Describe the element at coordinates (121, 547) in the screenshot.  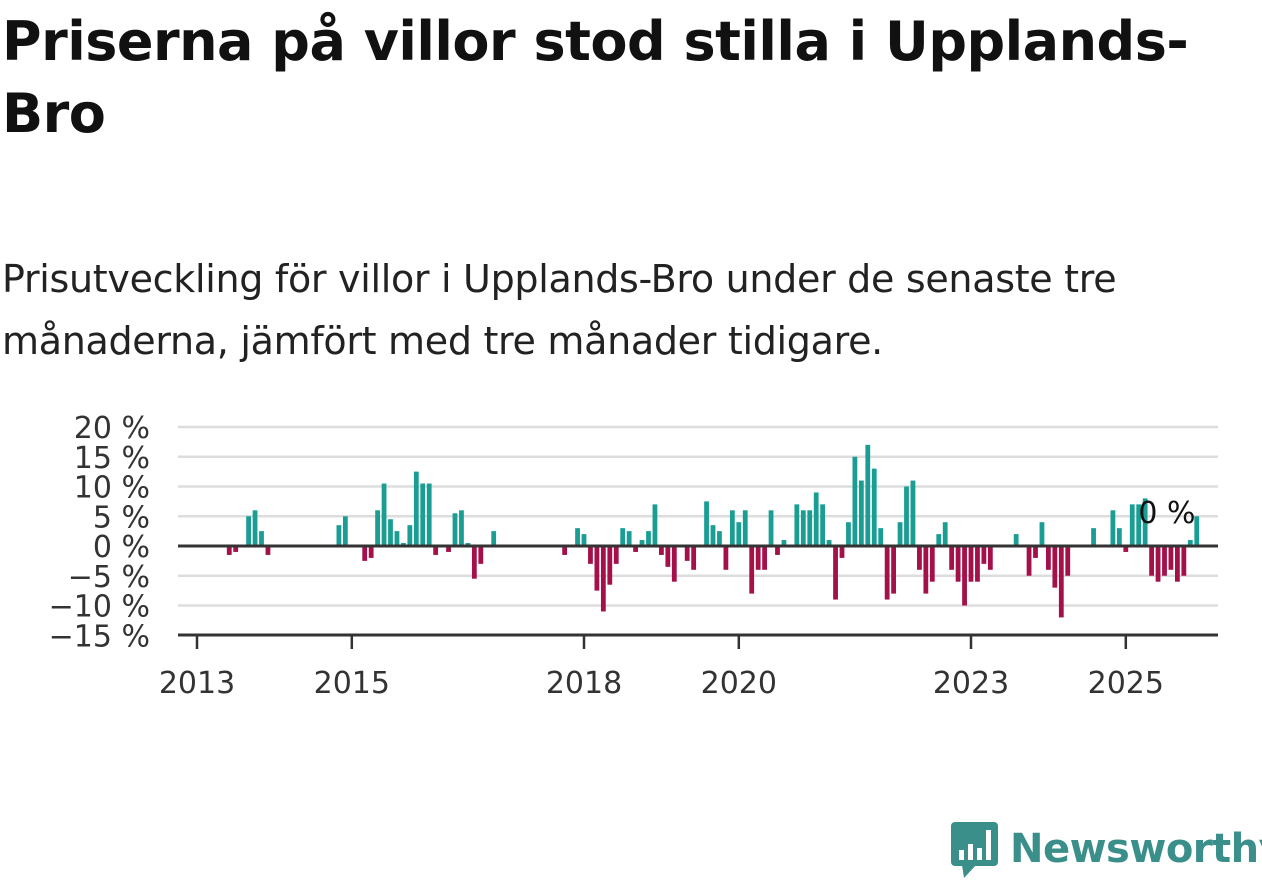
I see `y-tick-label: 0 %` at that location.